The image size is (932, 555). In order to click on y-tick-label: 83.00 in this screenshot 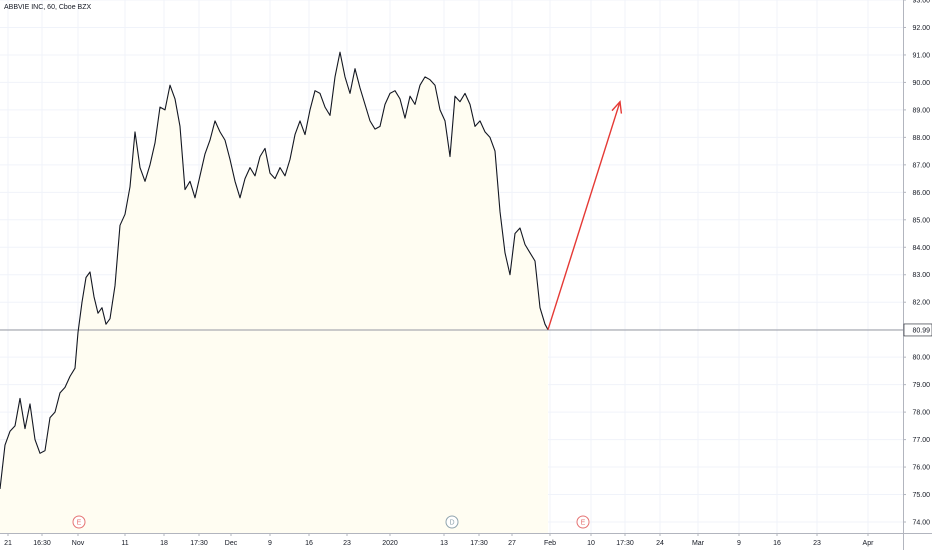, I will do `click(921, 275)`.